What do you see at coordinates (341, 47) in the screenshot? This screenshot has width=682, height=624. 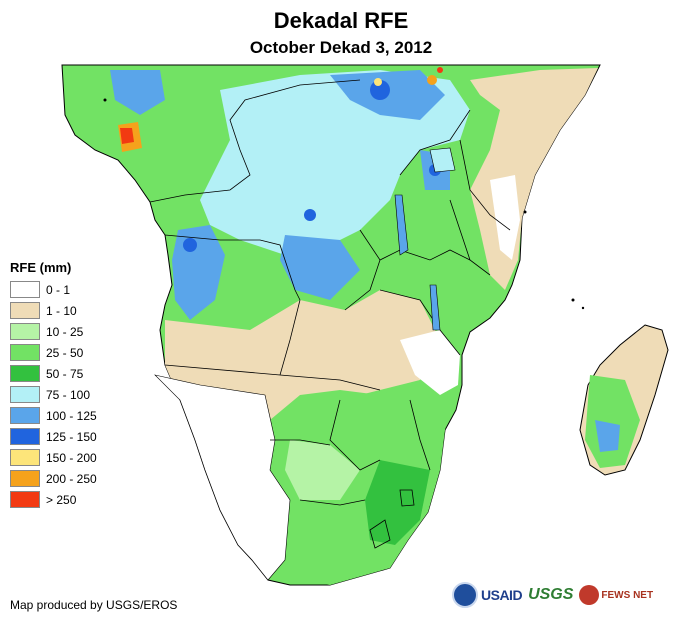 I see `map-subtitle: October Dekad 3, 2012` at bounding box center [341, 47].